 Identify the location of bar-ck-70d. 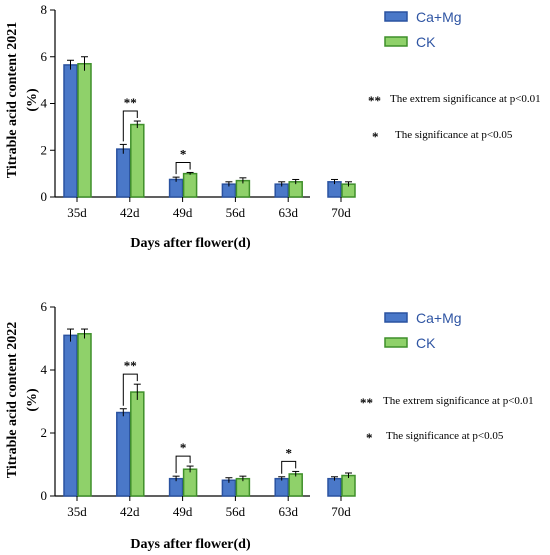
(348, 485).